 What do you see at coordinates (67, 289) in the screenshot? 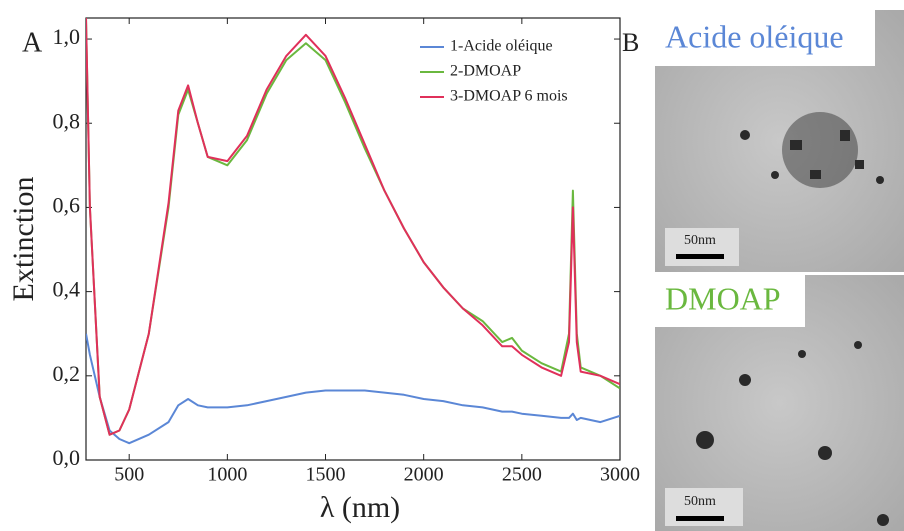
I see `y-tick-label: 0,4` at bounding box center [67, 289].